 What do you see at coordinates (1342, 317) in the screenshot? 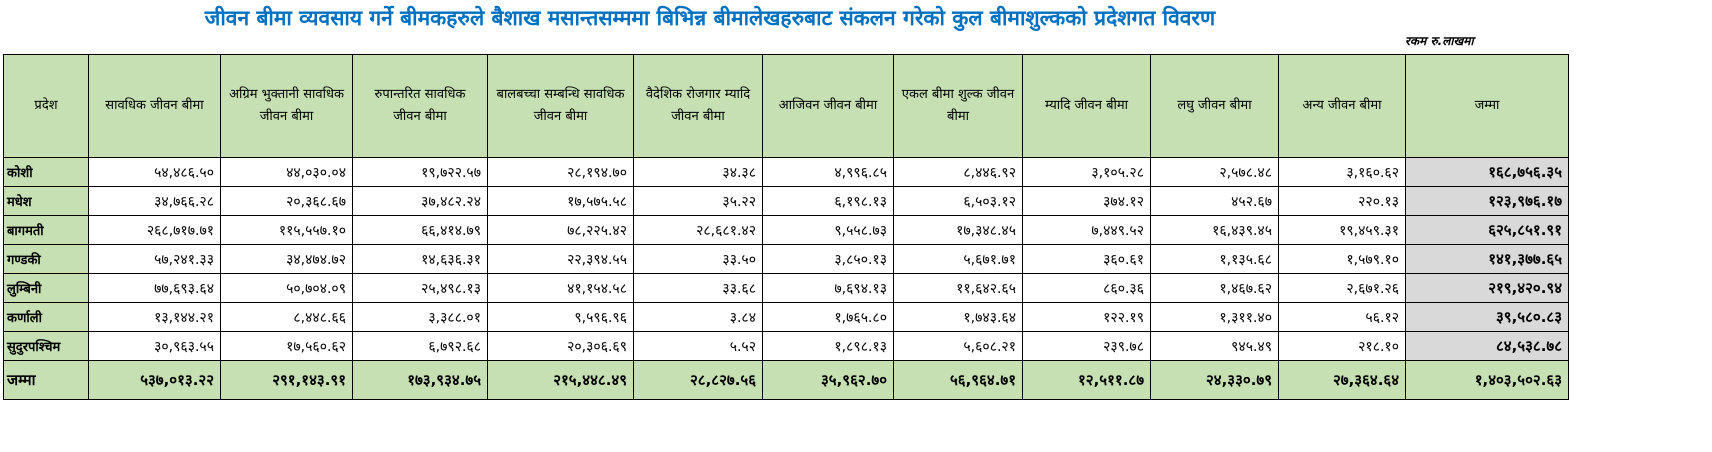
I see `cell: ५६.१२` at bounding box center [1342, 317].